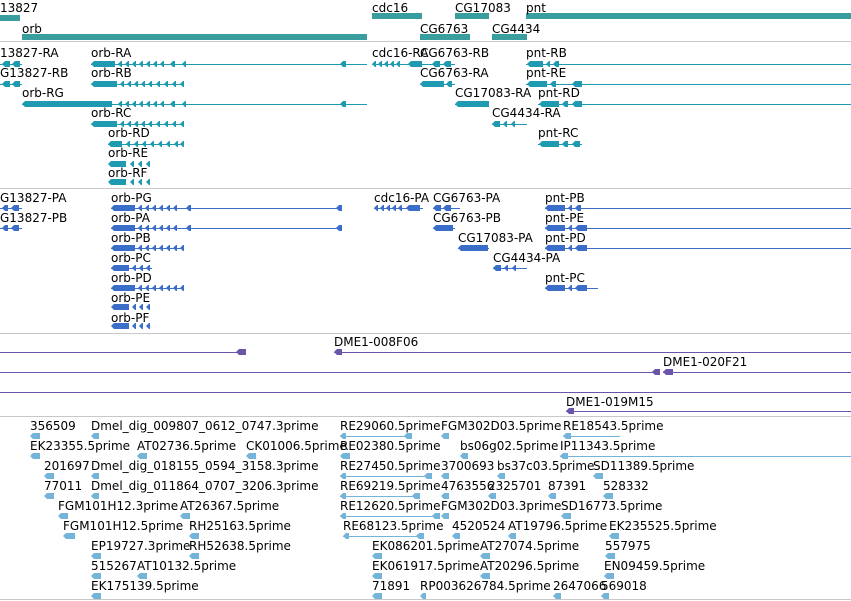  Describe the element at coordinates (467, 218) in the screenshot. I see `protein-feature-label: CG6763-PB` at that location.